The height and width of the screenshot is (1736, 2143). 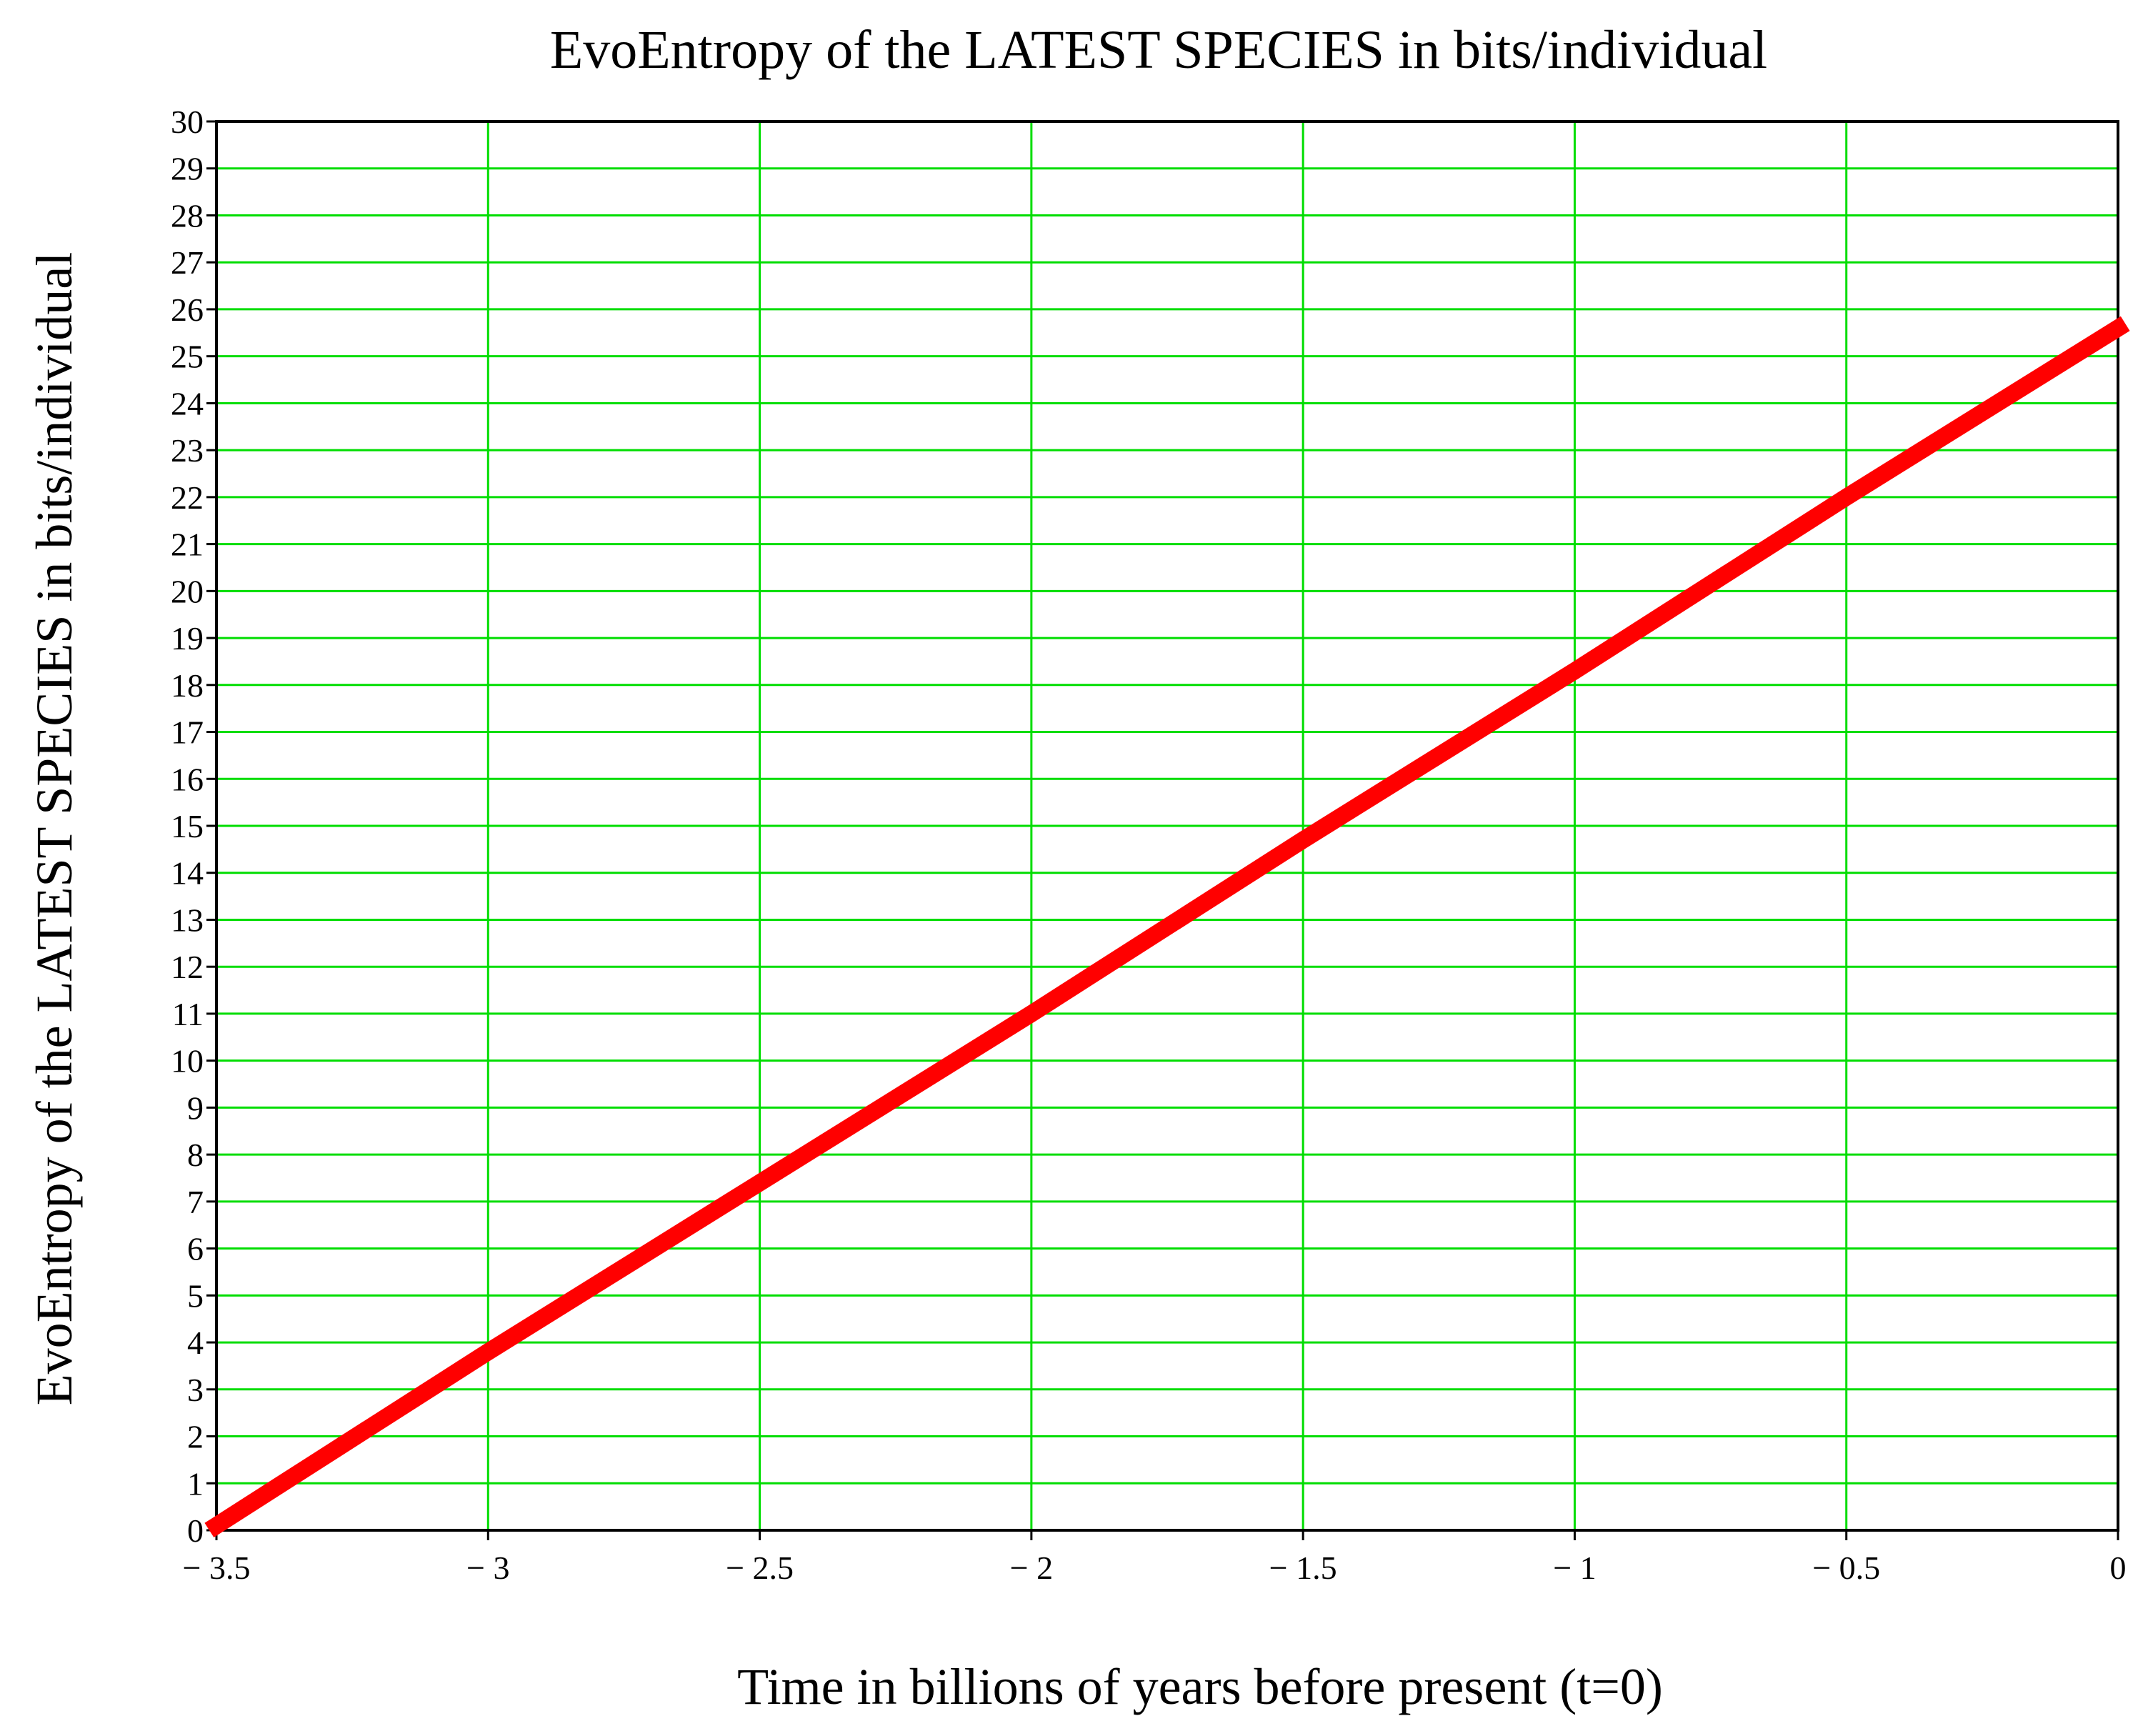 I want to click on y-tick-label: 3, so click(x=195, y=1390).